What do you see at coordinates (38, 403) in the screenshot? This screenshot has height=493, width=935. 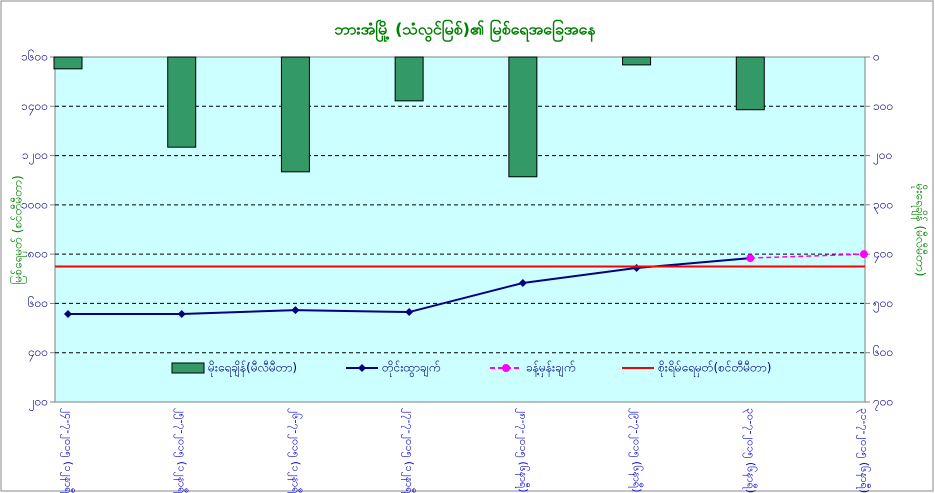 I see `y-tick-label: ၂၀၀` at bounding box center [38, 403].